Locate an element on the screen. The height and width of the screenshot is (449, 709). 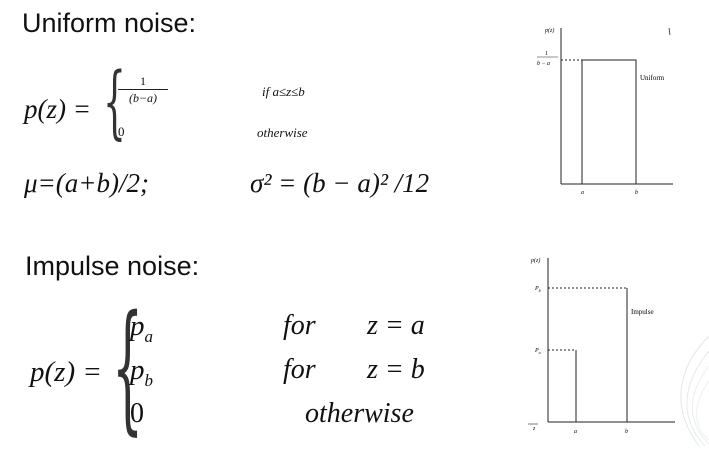
uniform-pdf-box is located at coordinates (609, 122).